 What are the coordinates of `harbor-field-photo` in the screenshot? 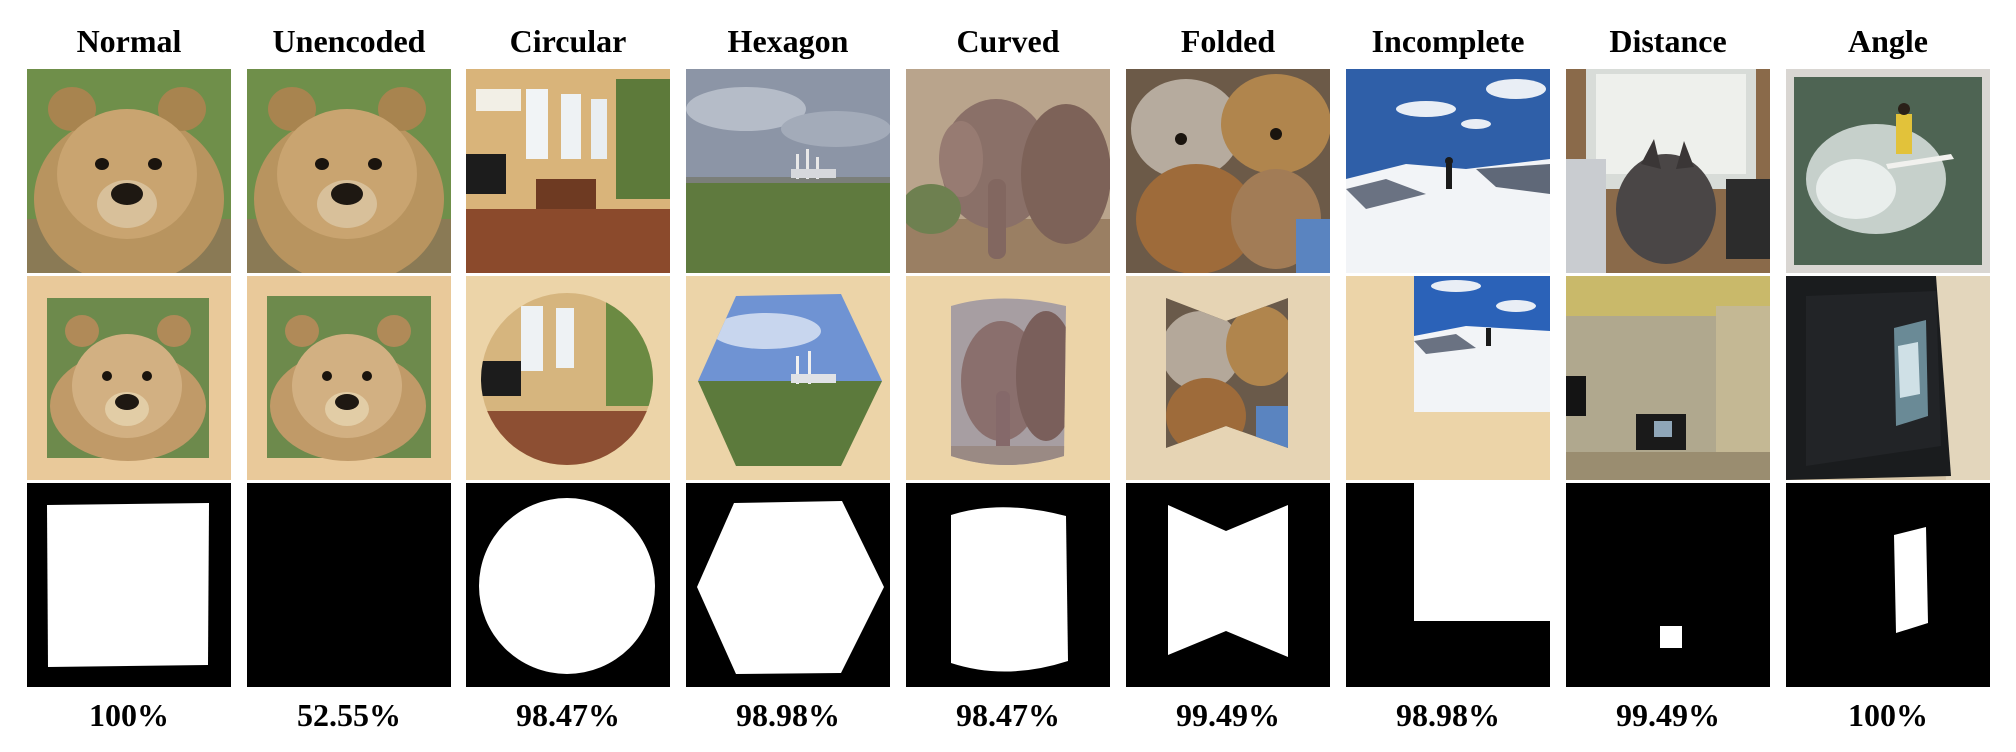 It's located at (788, 171).